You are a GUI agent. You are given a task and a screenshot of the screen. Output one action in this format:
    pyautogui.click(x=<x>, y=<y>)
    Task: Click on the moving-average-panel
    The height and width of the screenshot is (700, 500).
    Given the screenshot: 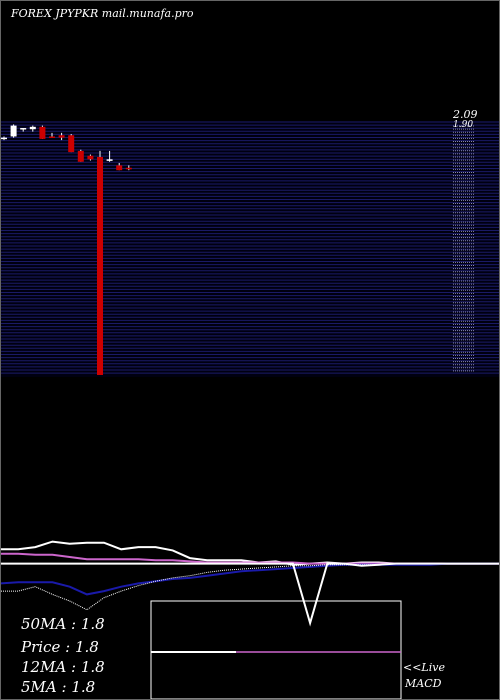 What is the action you would take?
    pyautogui.click(x=250, y=583)
    